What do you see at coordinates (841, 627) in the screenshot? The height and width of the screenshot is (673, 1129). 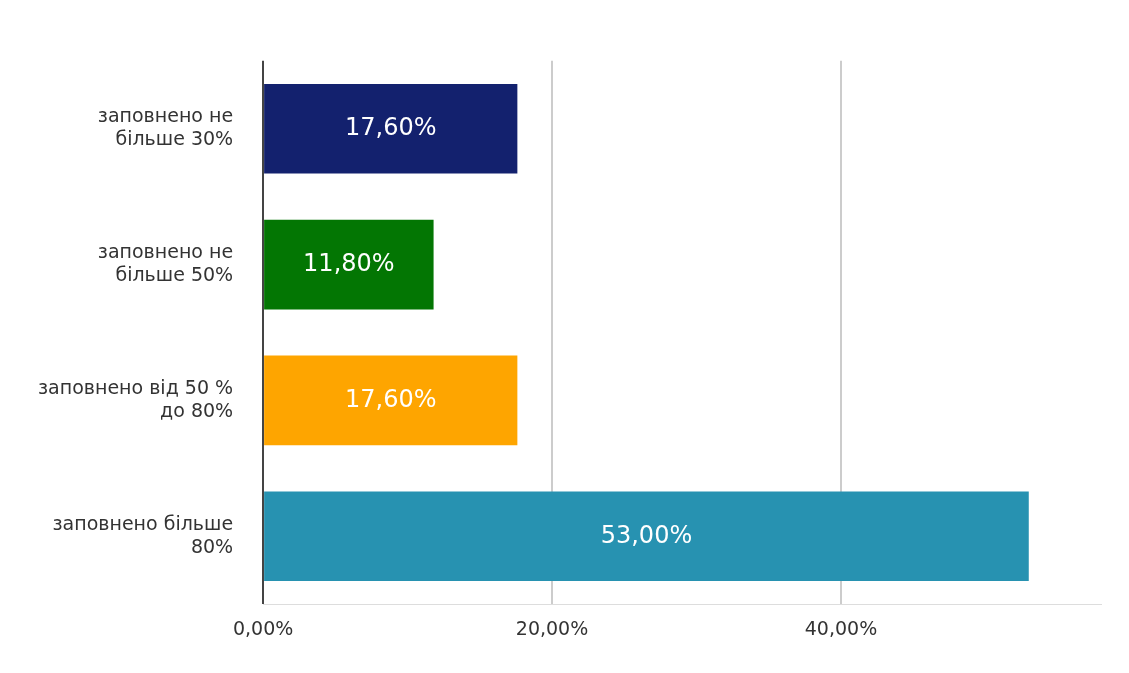 I see `x-tick-label: 40,00%` at bounding box center [841, 627].